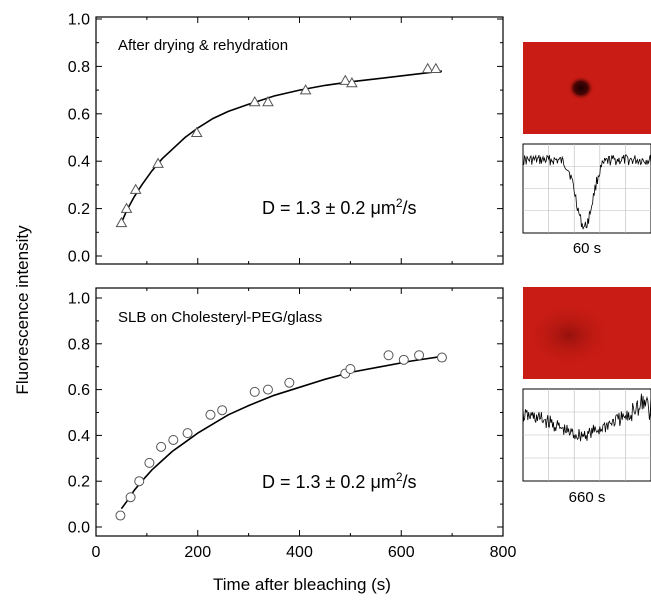 The width and height of the screenshot is (651, 600). What do you see at coordinates (96, 552) in the screenshot?
I see `x-tick-label: 0` at bounding box center [96, 552].